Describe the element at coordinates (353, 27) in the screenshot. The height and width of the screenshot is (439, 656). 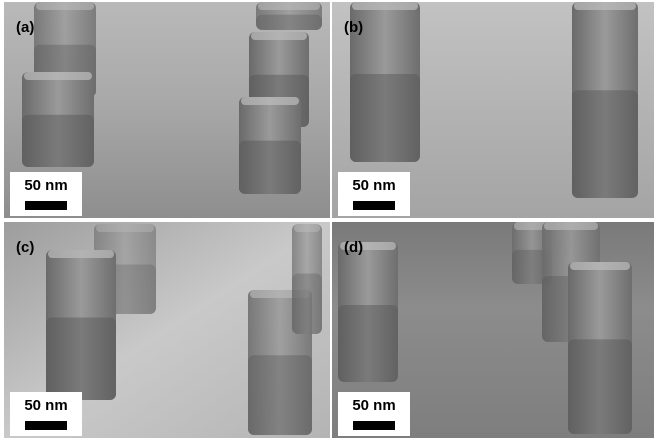
I see `panel-label: (b)` at that location.